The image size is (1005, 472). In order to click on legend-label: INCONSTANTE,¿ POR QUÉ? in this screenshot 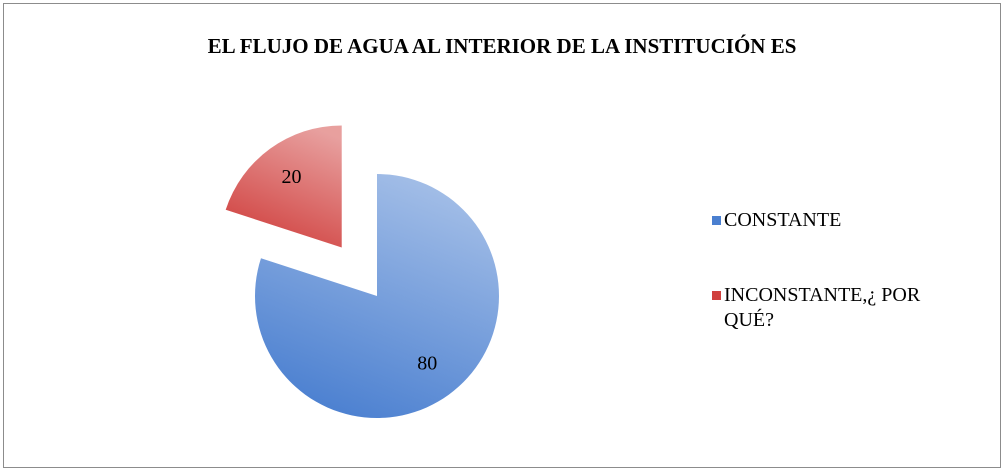, I will do `click(822, 307)`.